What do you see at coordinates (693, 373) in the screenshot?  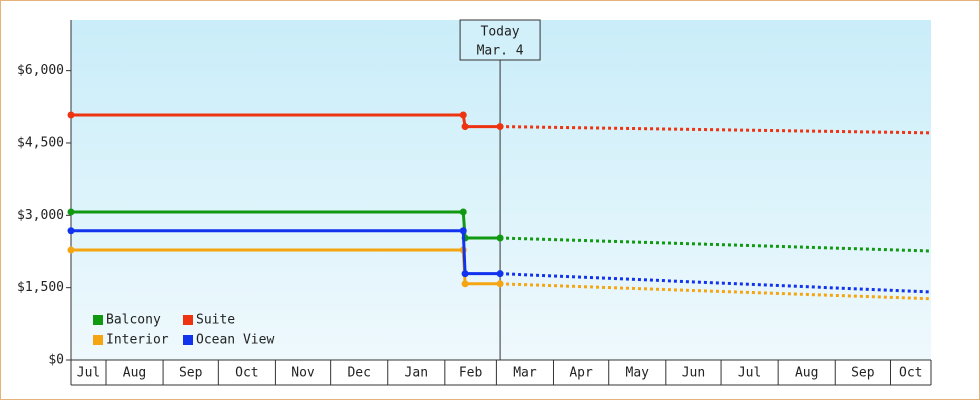 I see `x-tick-label: Jun` at bounding box center [693, 373].